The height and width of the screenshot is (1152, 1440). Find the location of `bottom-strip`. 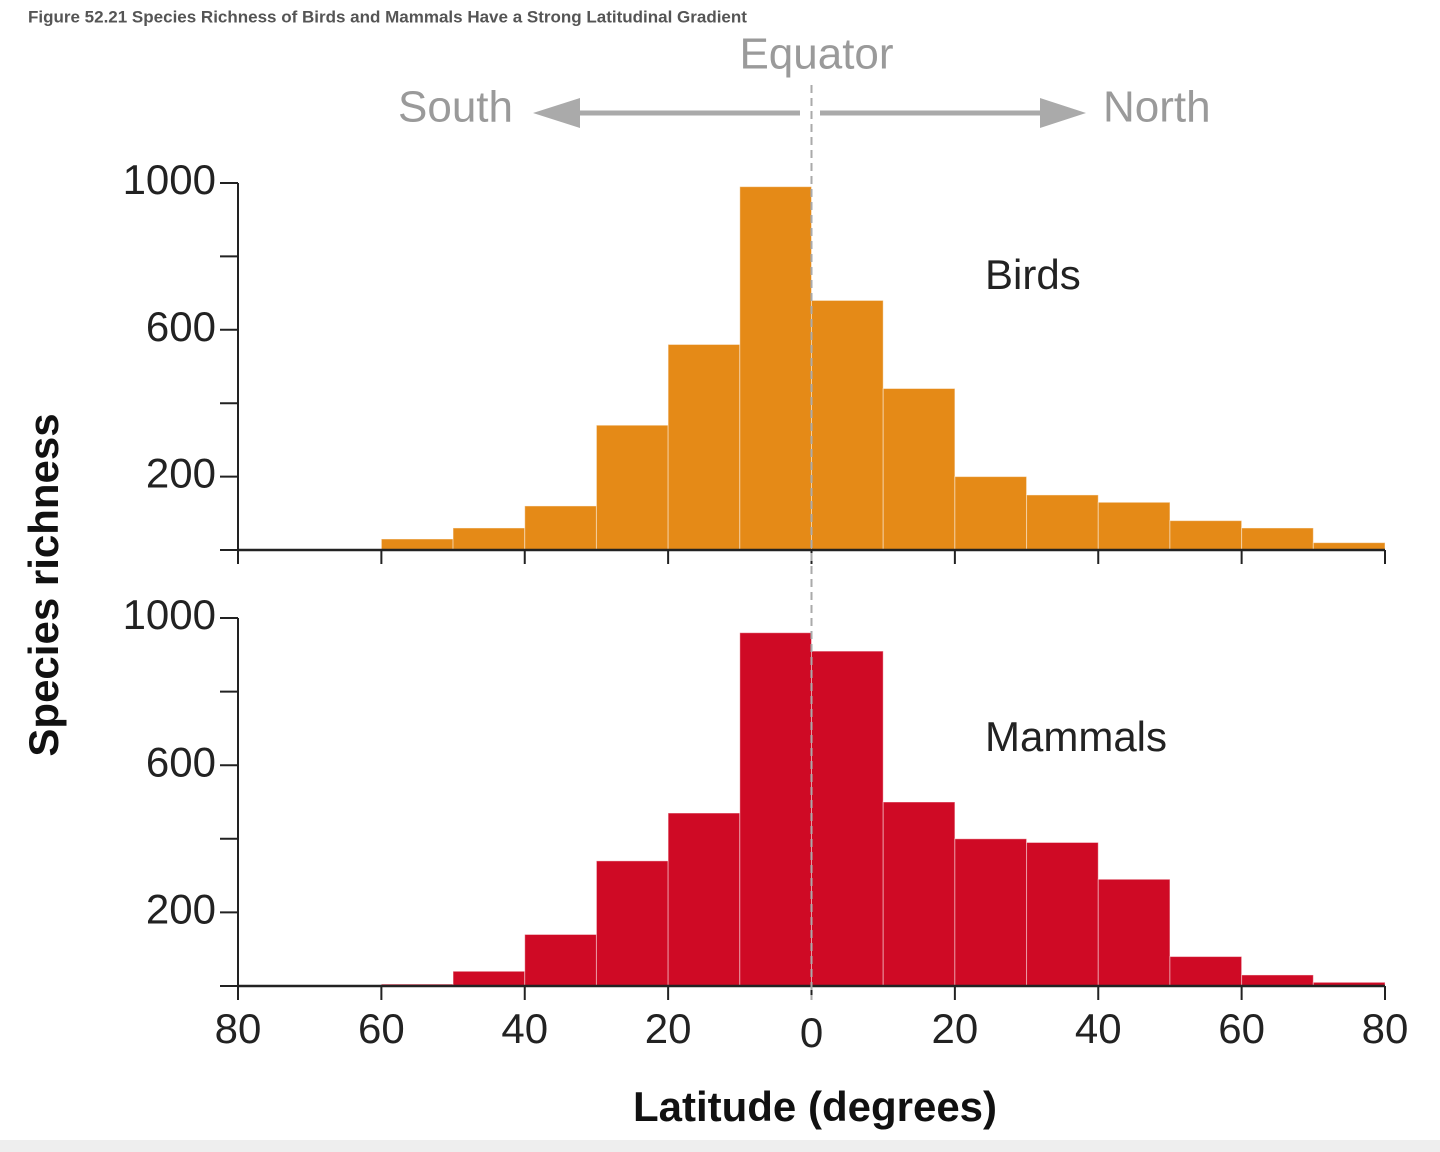

bottom-strip is located at coordinates (720, 1146).